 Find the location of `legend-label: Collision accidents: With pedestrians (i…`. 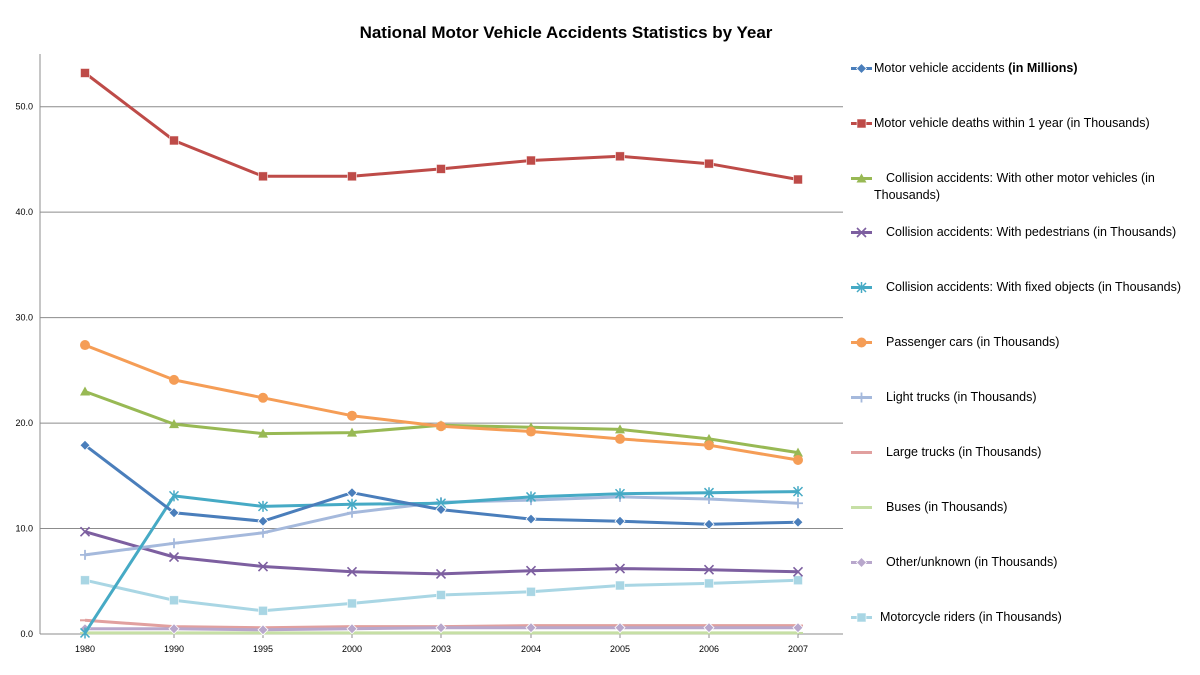

legend-label: Collision accidents: With pedestrians (i… is located at coordinates (1031, 232).